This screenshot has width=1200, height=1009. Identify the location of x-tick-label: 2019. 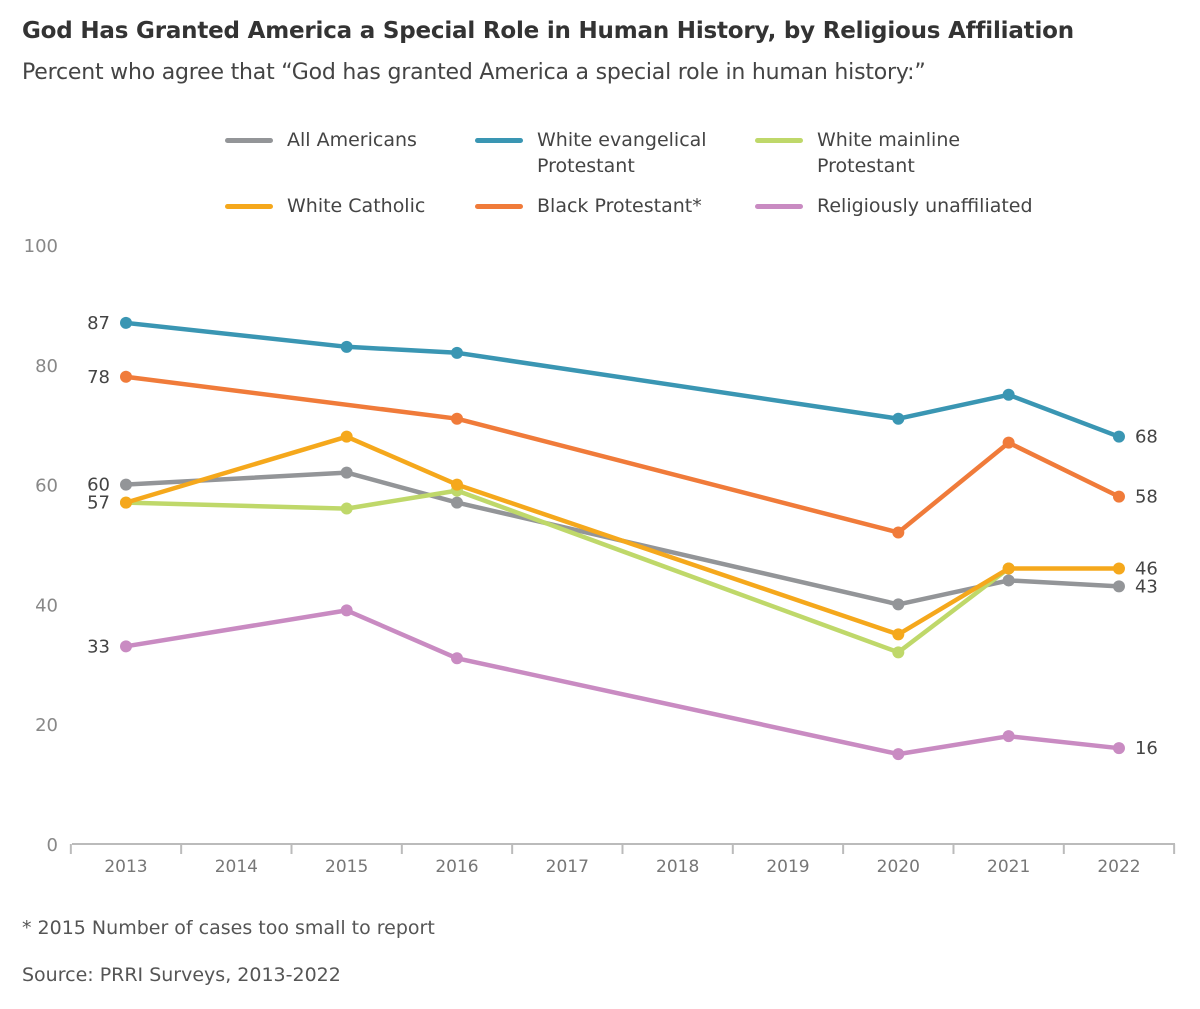
(787, 867).